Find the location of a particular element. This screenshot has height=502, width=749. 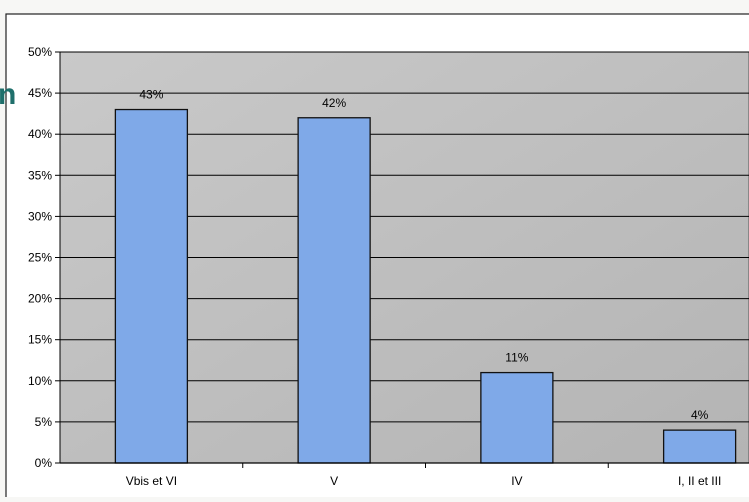

y-tick-label: 0% is located at coordinates (44, 463).